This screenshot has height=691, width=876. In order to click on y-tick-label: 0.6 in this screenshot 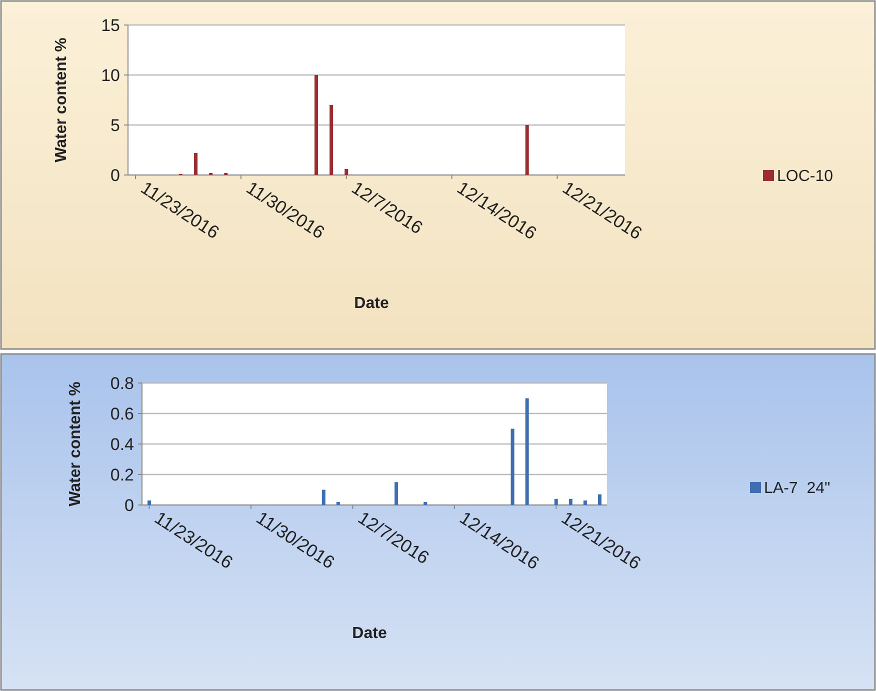, I will do `click(122, 414)`.